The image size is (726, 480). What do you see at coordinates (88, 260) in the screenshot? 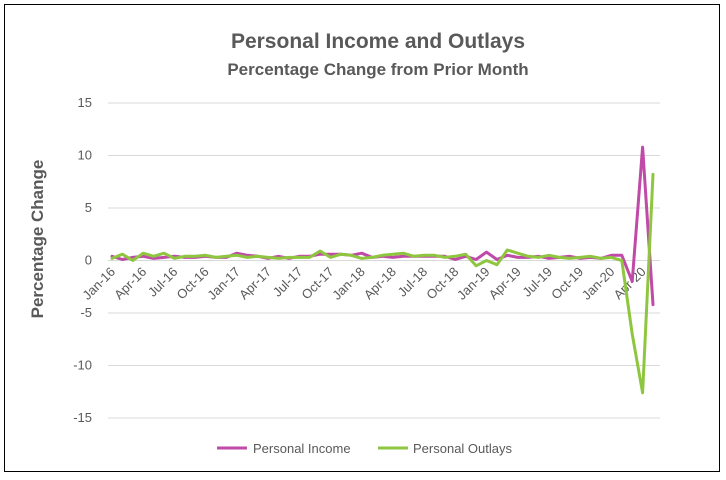
I see `y-tick-label: 0` at bounding box center [88, 260].